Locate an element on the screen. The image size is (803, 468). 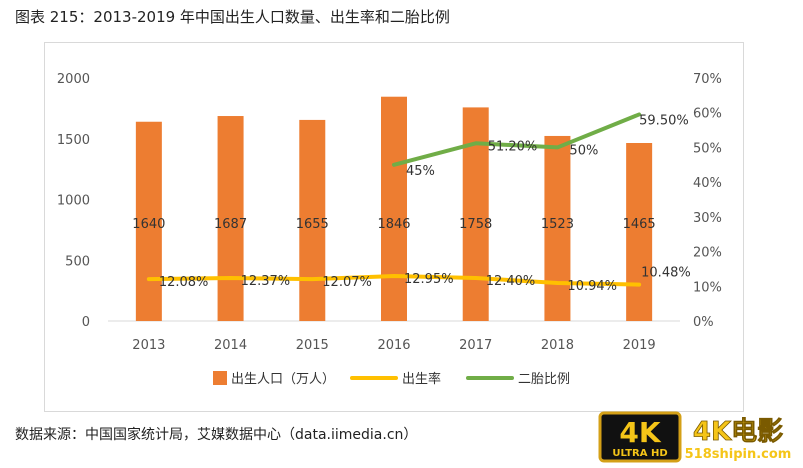
legend-label: 出生人口（万人） is located at coordinates (283, 379).